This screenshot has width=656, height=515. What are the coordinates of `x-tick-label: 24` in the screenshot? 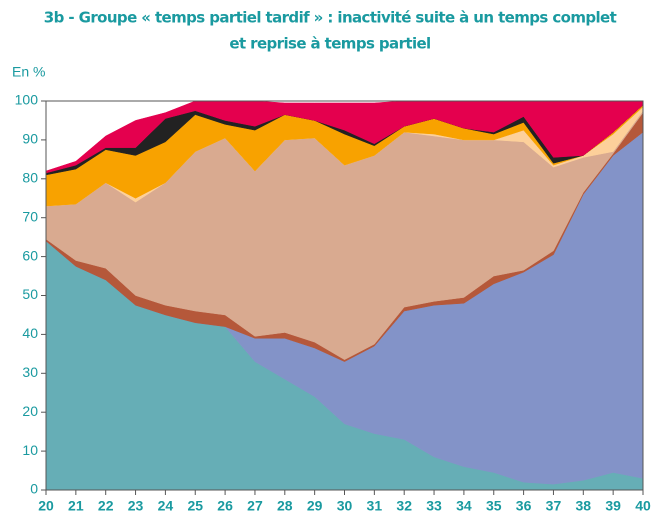 It's located at (166, 506).